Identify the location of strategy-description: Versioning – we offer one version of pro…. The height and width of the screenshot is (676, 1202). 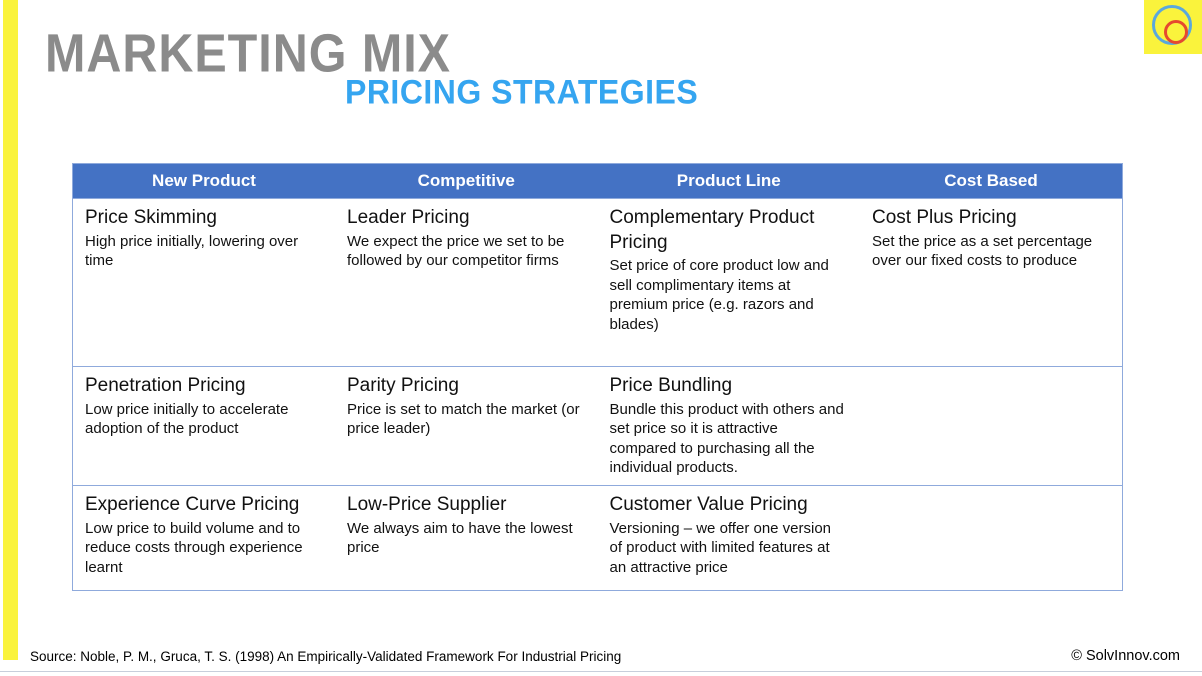
(720, 547).